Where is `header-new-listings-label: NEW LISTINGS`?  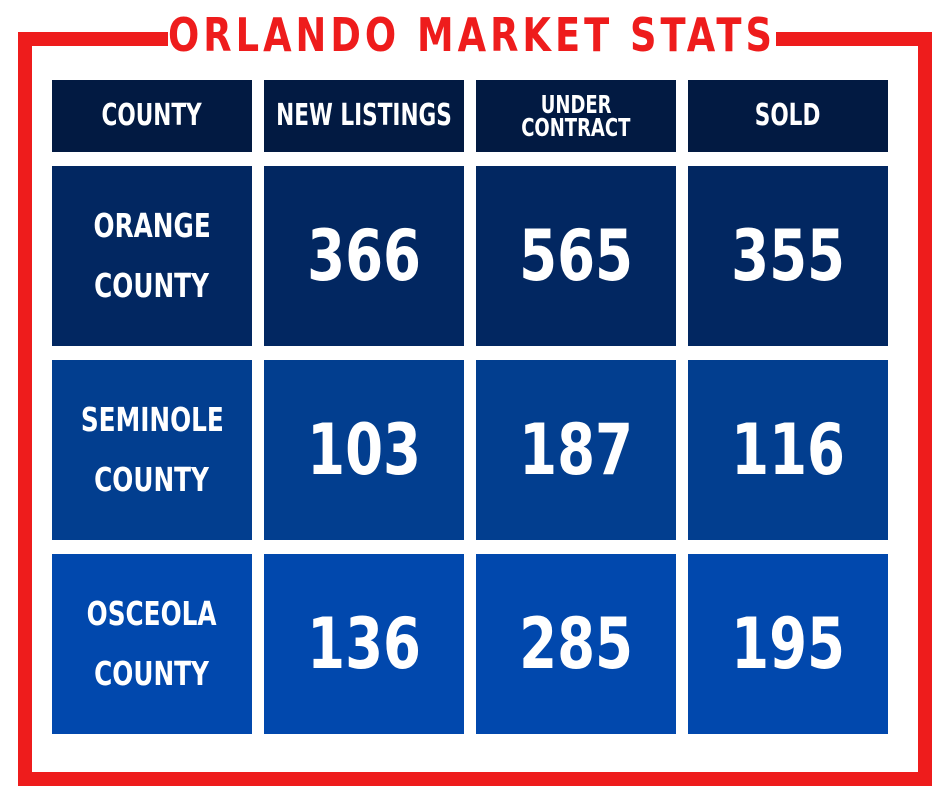
header-new-listings-label: NEW LISTINGS is located at coordinates (364, 115).